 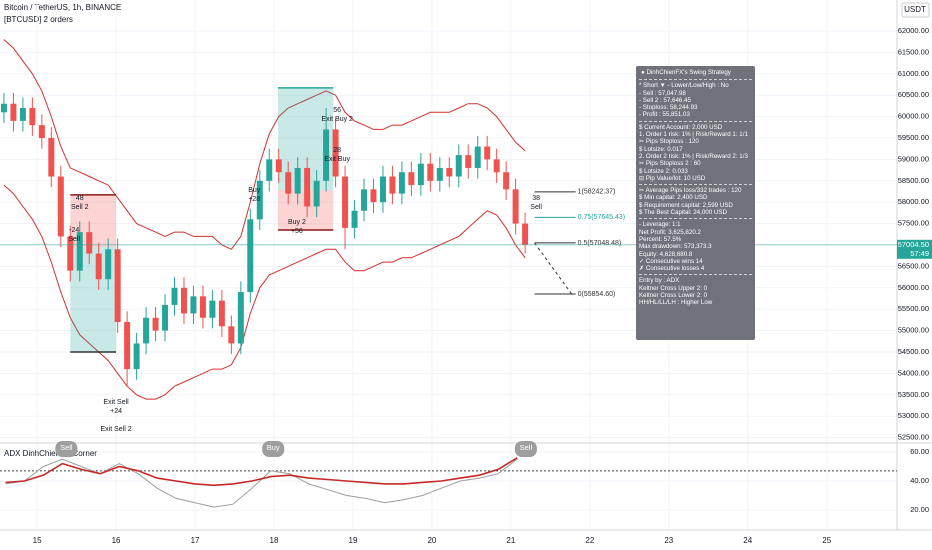 I want to click on y-tick-label: 62000.00, so click(x=913, y=30).